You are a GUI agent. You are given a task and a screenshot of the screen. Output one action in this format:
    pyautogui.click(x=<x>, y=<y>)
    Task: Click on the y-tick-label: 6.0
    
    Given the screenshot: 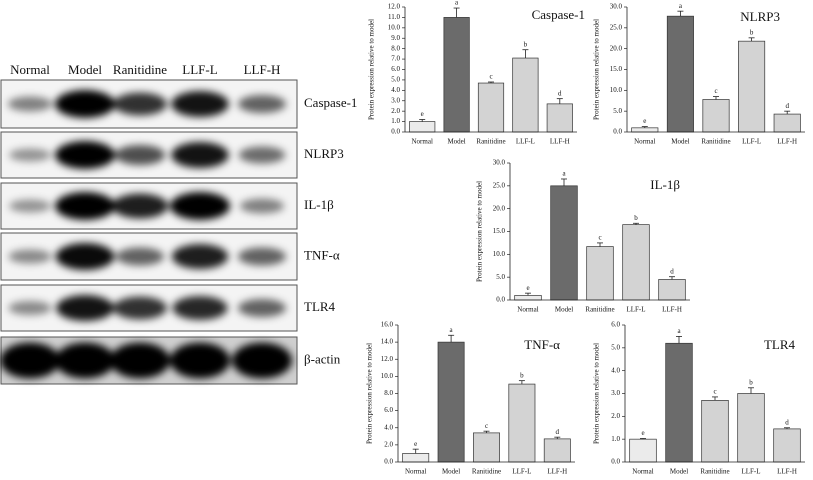 What is the action you would take?
    pyautogui.click(x=388, y=410)
    